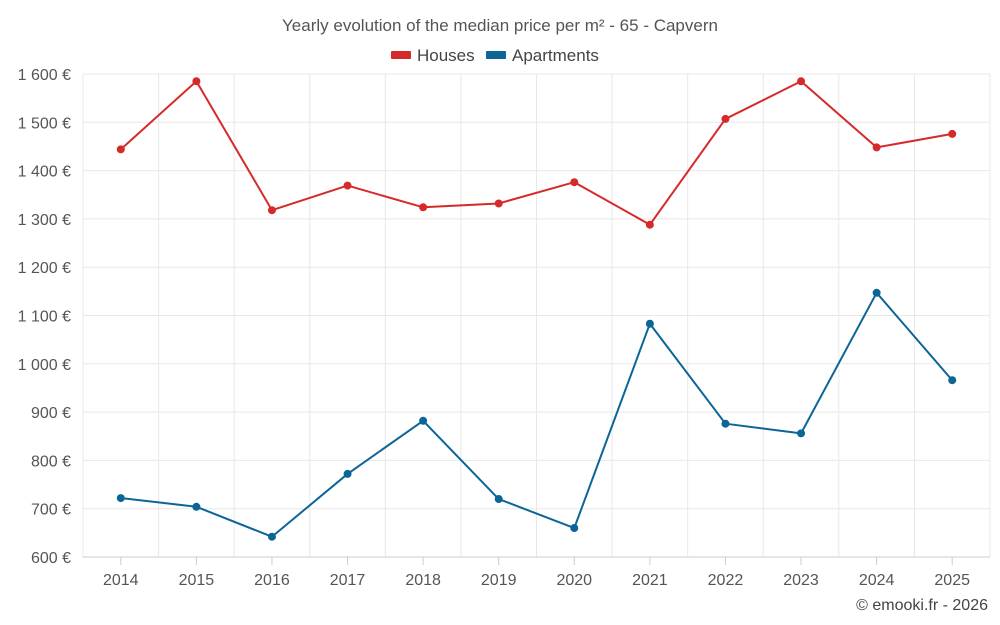  I want to click on x-tick-label: 2023, so click(801, 580).